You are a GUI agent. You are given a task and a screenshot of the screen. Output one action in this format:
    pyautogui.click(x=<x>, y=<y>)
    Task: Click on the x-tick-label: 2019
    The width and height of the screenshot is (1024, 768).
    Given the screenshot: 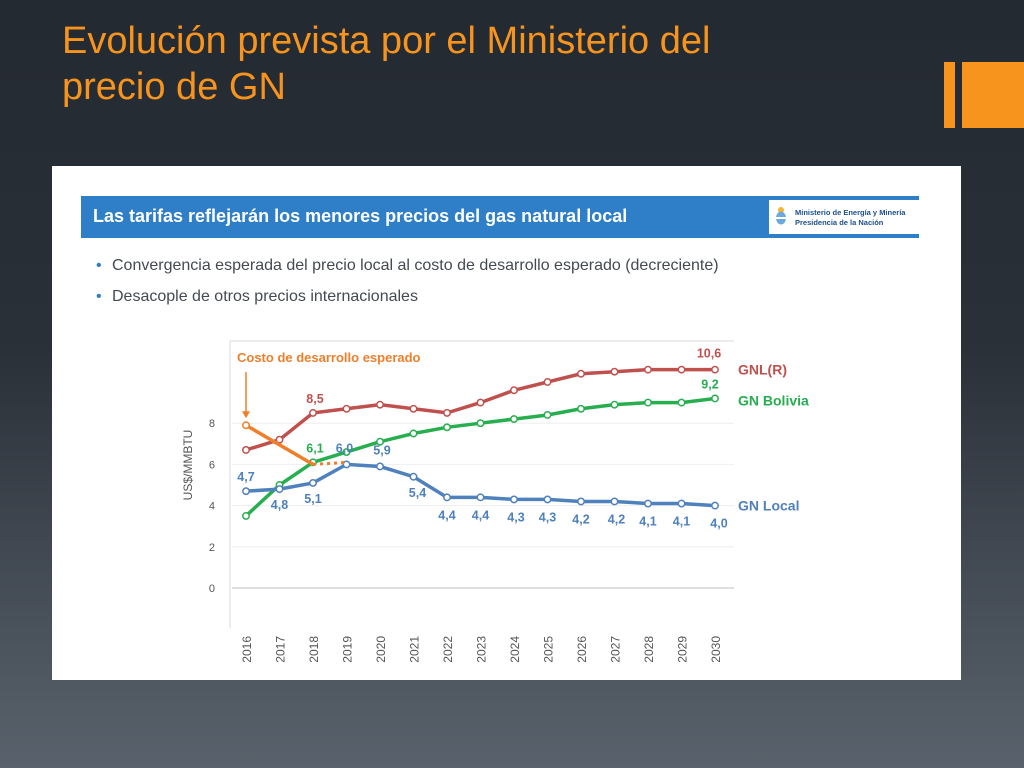 What is the action you would take?
    pyautogui.click(x=348, y=649)
    